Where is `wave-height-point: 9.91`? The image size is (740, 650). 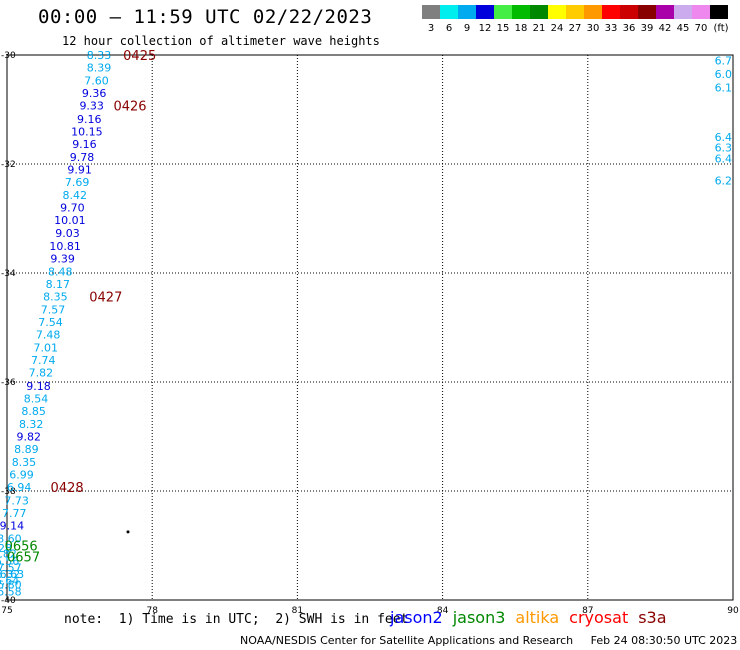 wave-height-point: 9.91 is located at coordinates (79, 169).